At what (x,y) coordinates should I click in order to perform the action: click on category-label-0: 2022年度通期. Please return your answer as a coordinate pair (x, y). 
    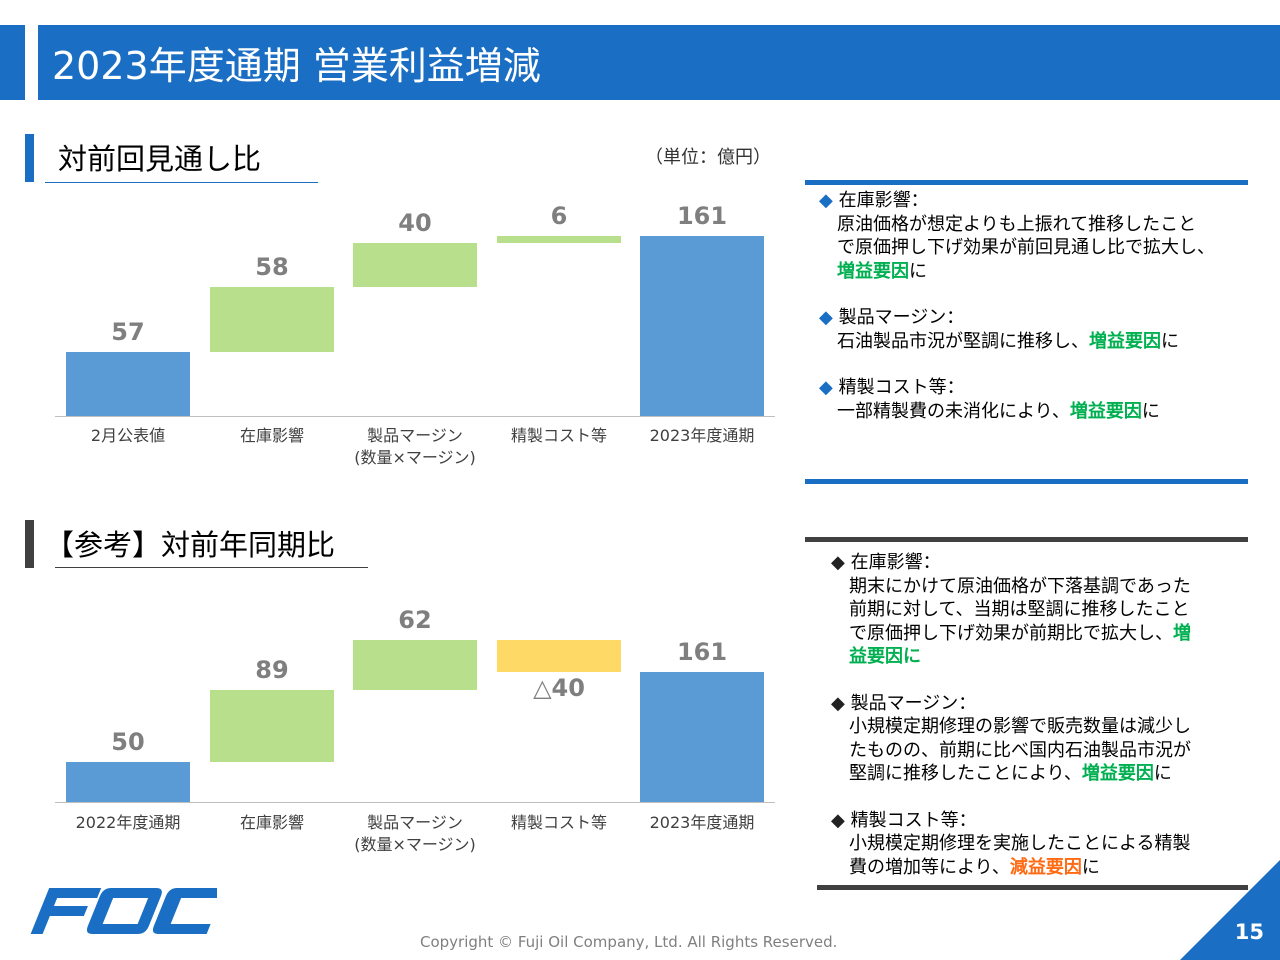
    Looking at the image, I should click on (128, 822).